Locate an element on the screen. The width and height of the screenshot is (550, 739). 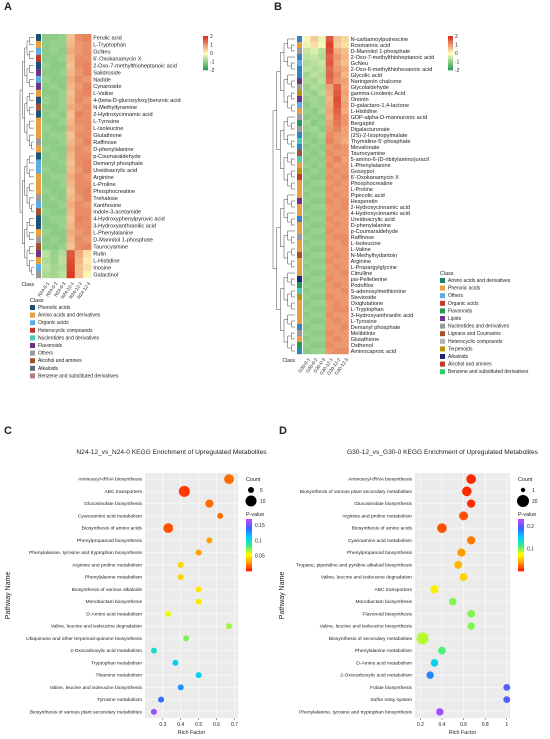
legend-title: Class is located at coordinates (447, 274).